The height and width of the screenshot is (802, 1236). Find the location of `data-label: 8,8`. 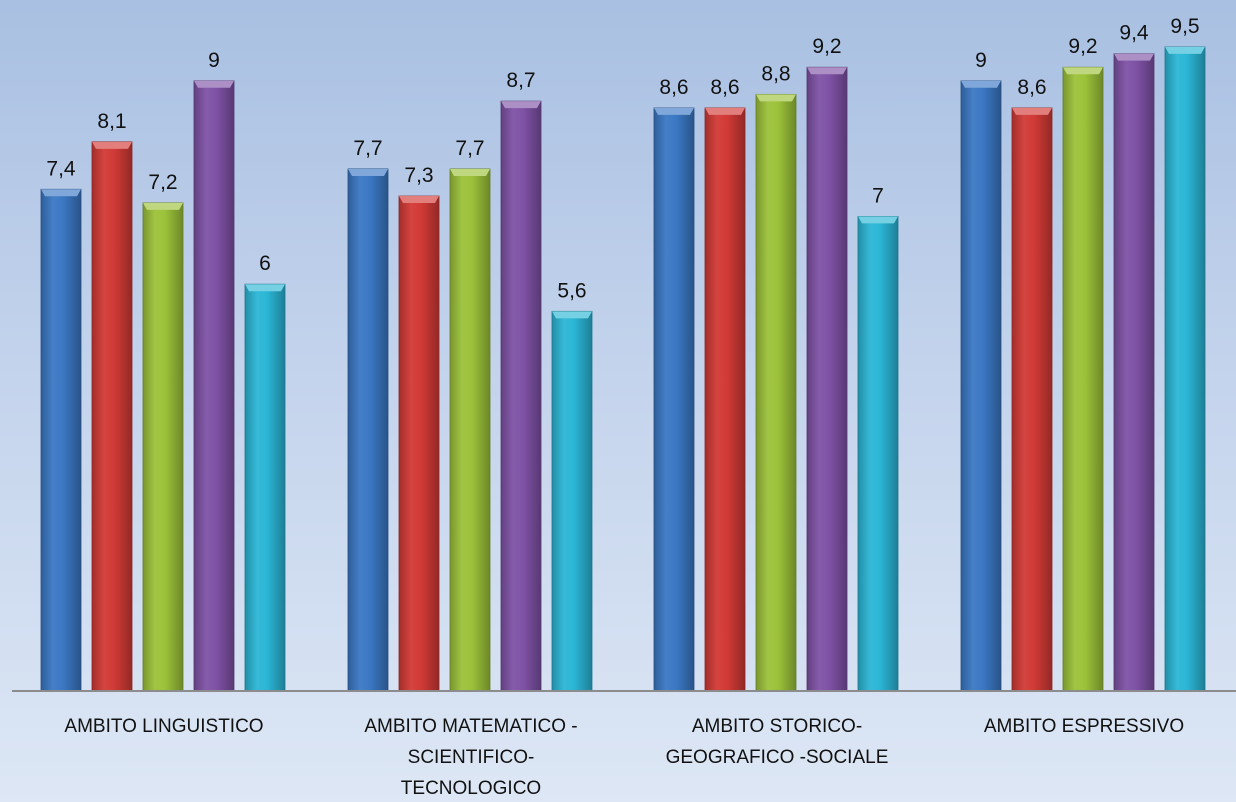

data-label: 8,8 is located at coordinates (775, 73).